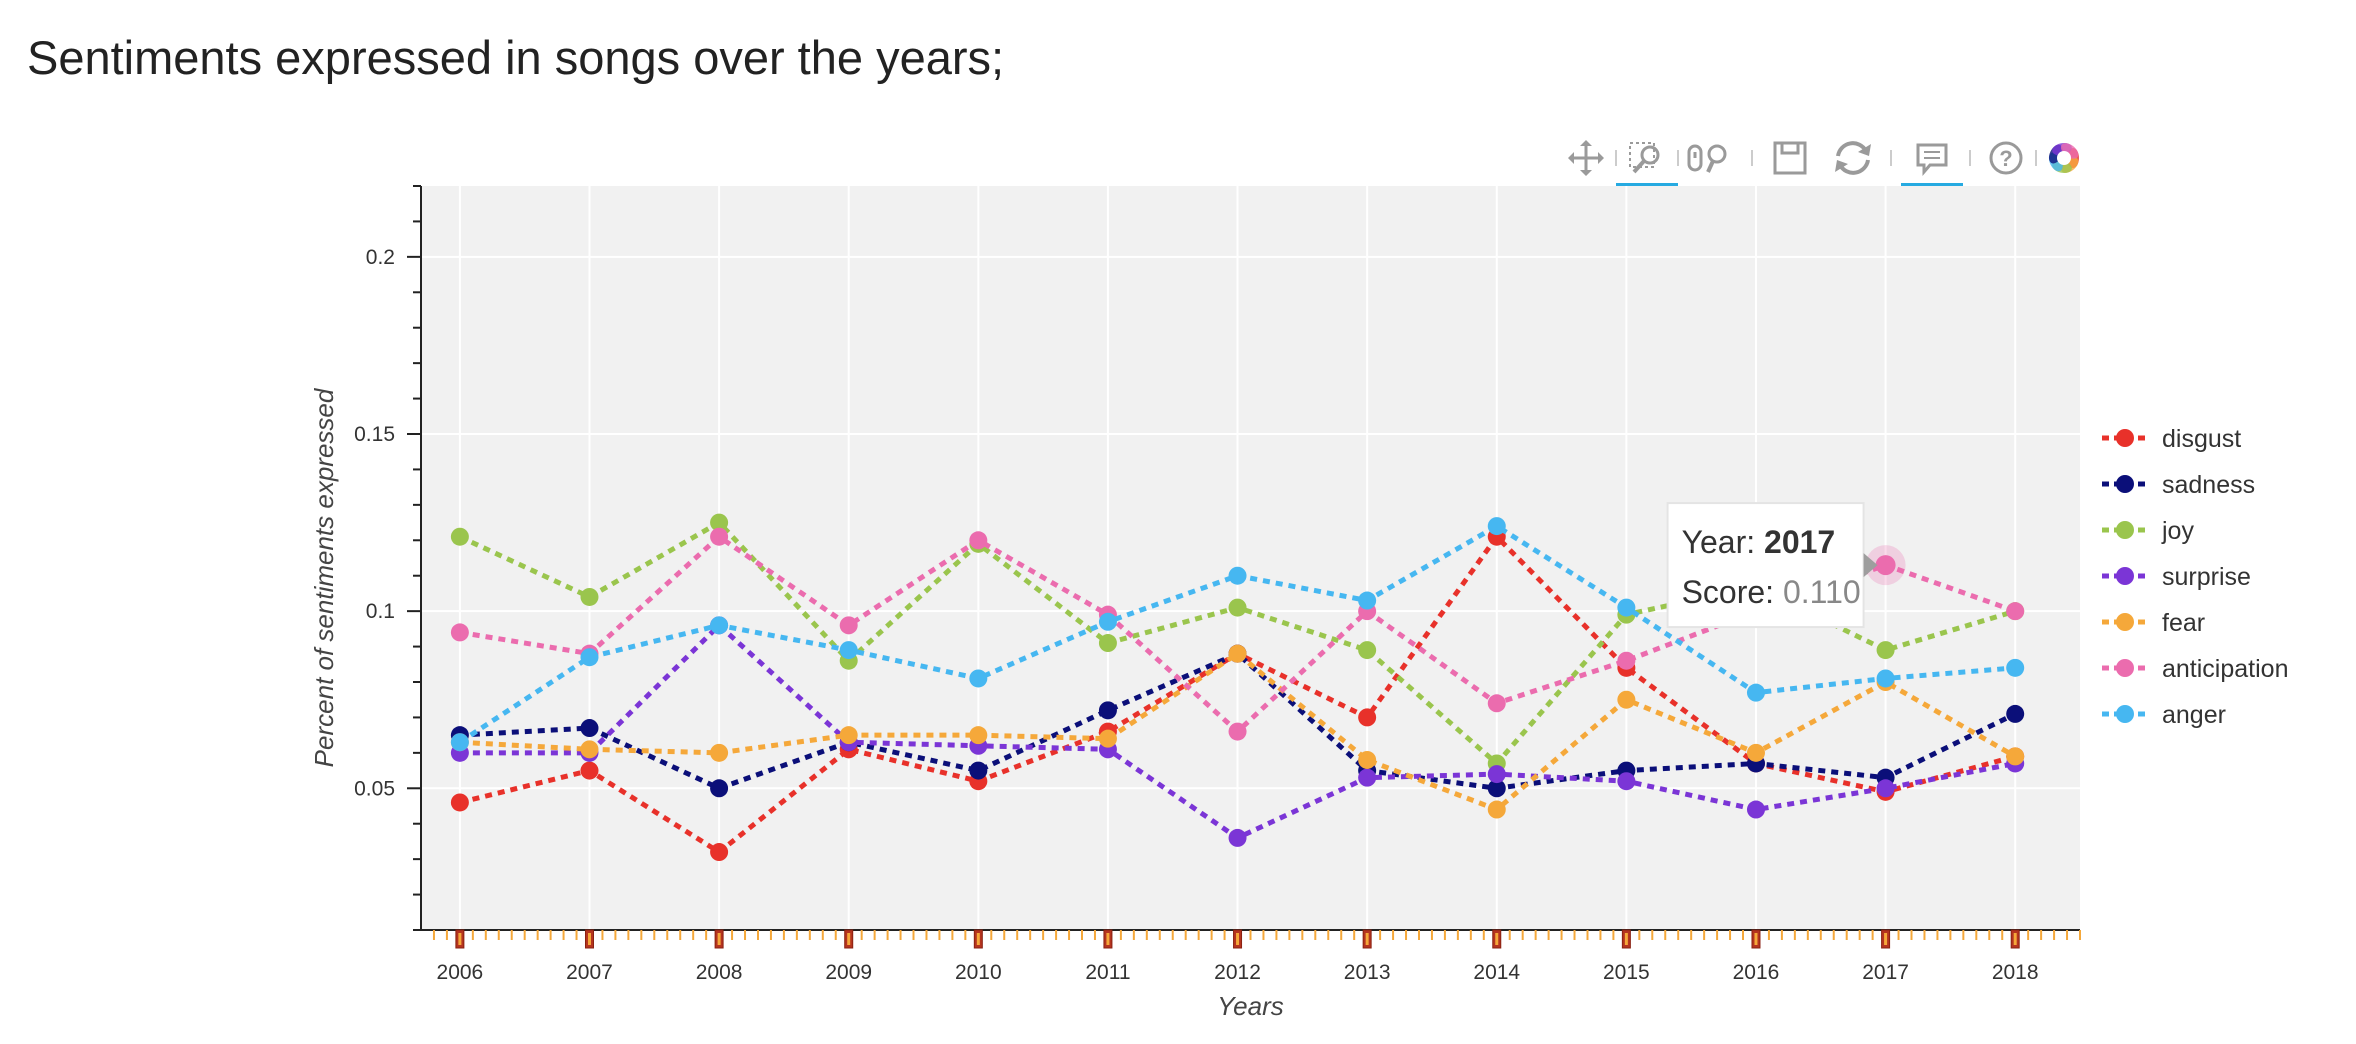  What do you see at coordinates (1107, 972) in the screenshot?
I see `x-tick-label: 2011` at bounding box center [1107, 972].